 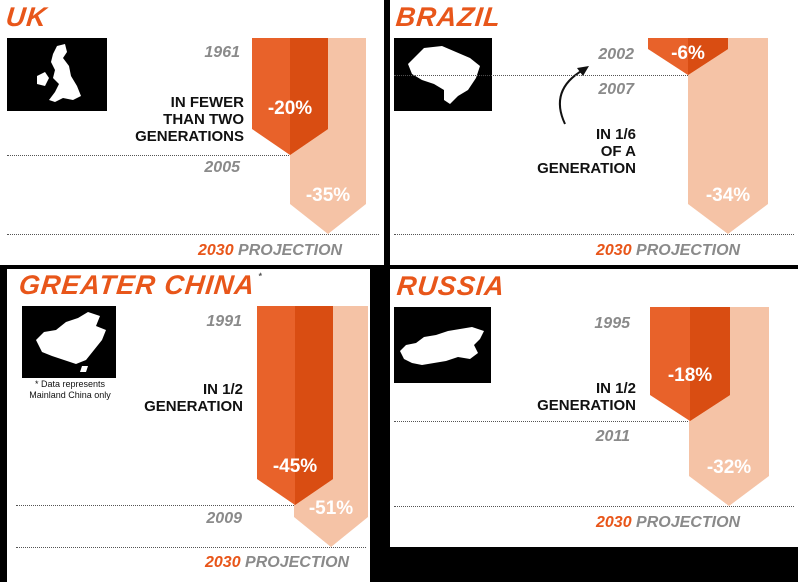 I want to click on brazil-projection: 2030 PROJECTION, so click(x=668, y=251).